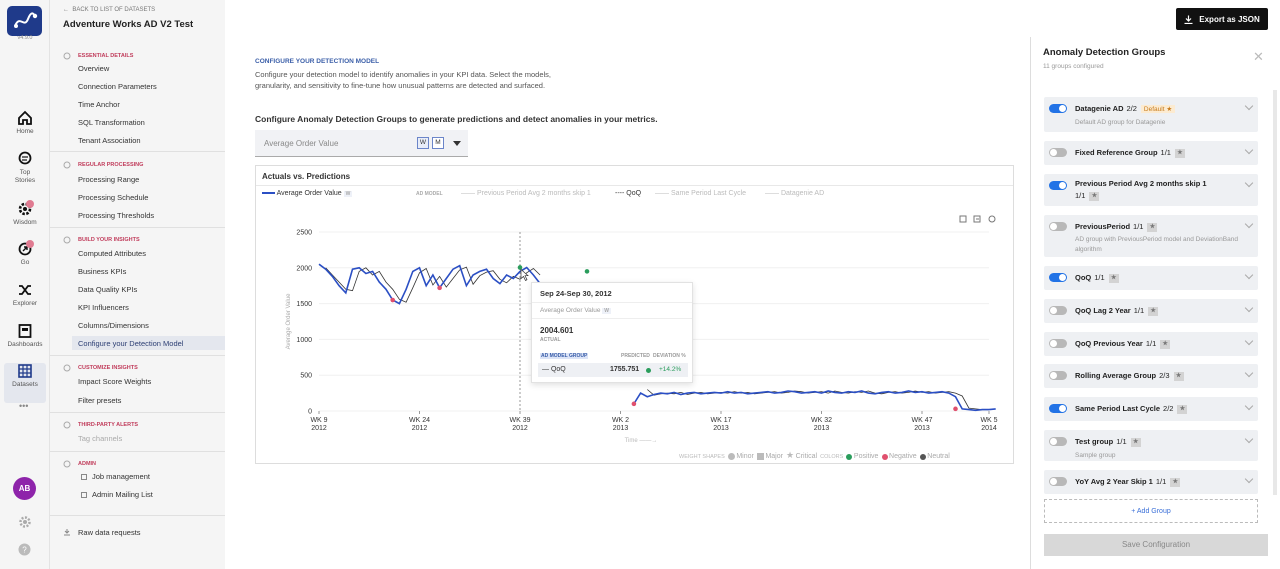 The width and height of the screenshot is (1280, 569). What do you see at coordinates (361, 143) in the screenshot?
I see `kpi-select: Average Order Value W M` at bounding box center [361, 143].